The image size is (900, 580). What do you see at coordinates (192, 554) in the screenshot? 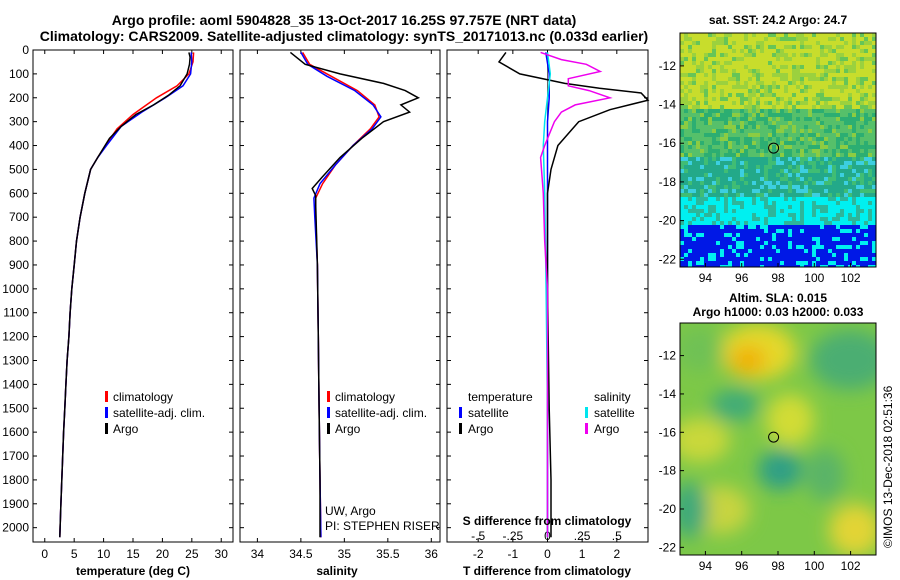
I see `x-tick-label: 25` at bounding box center [192, 554].